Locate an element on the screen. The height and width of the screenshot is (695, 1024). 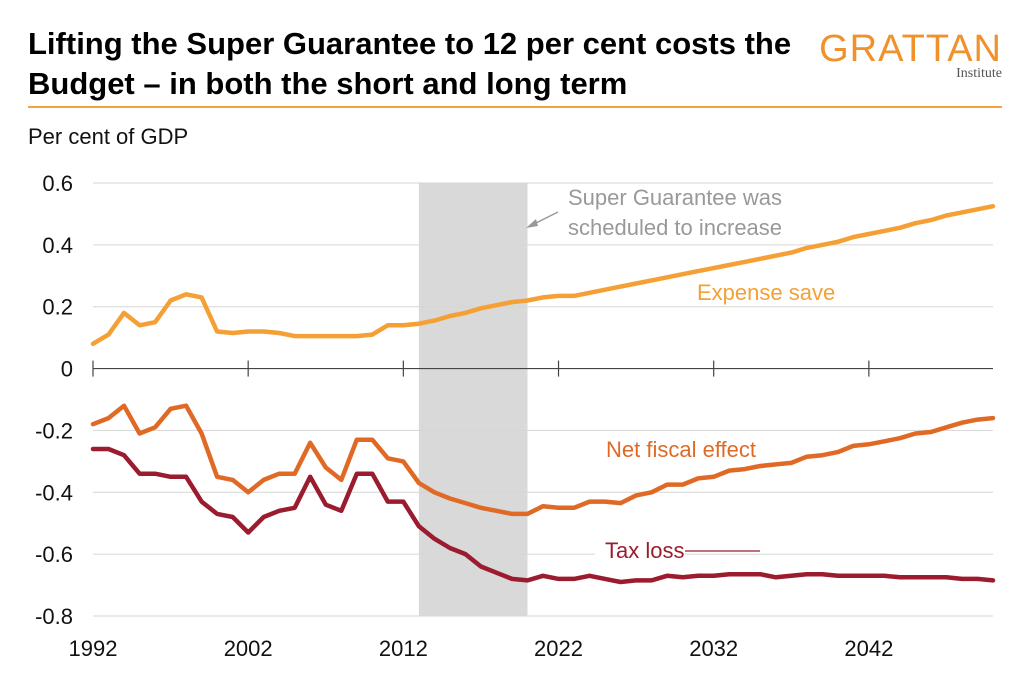
series-label-net-fiscal-effect: Net fiscal effect is located at coordinates (681, 449).